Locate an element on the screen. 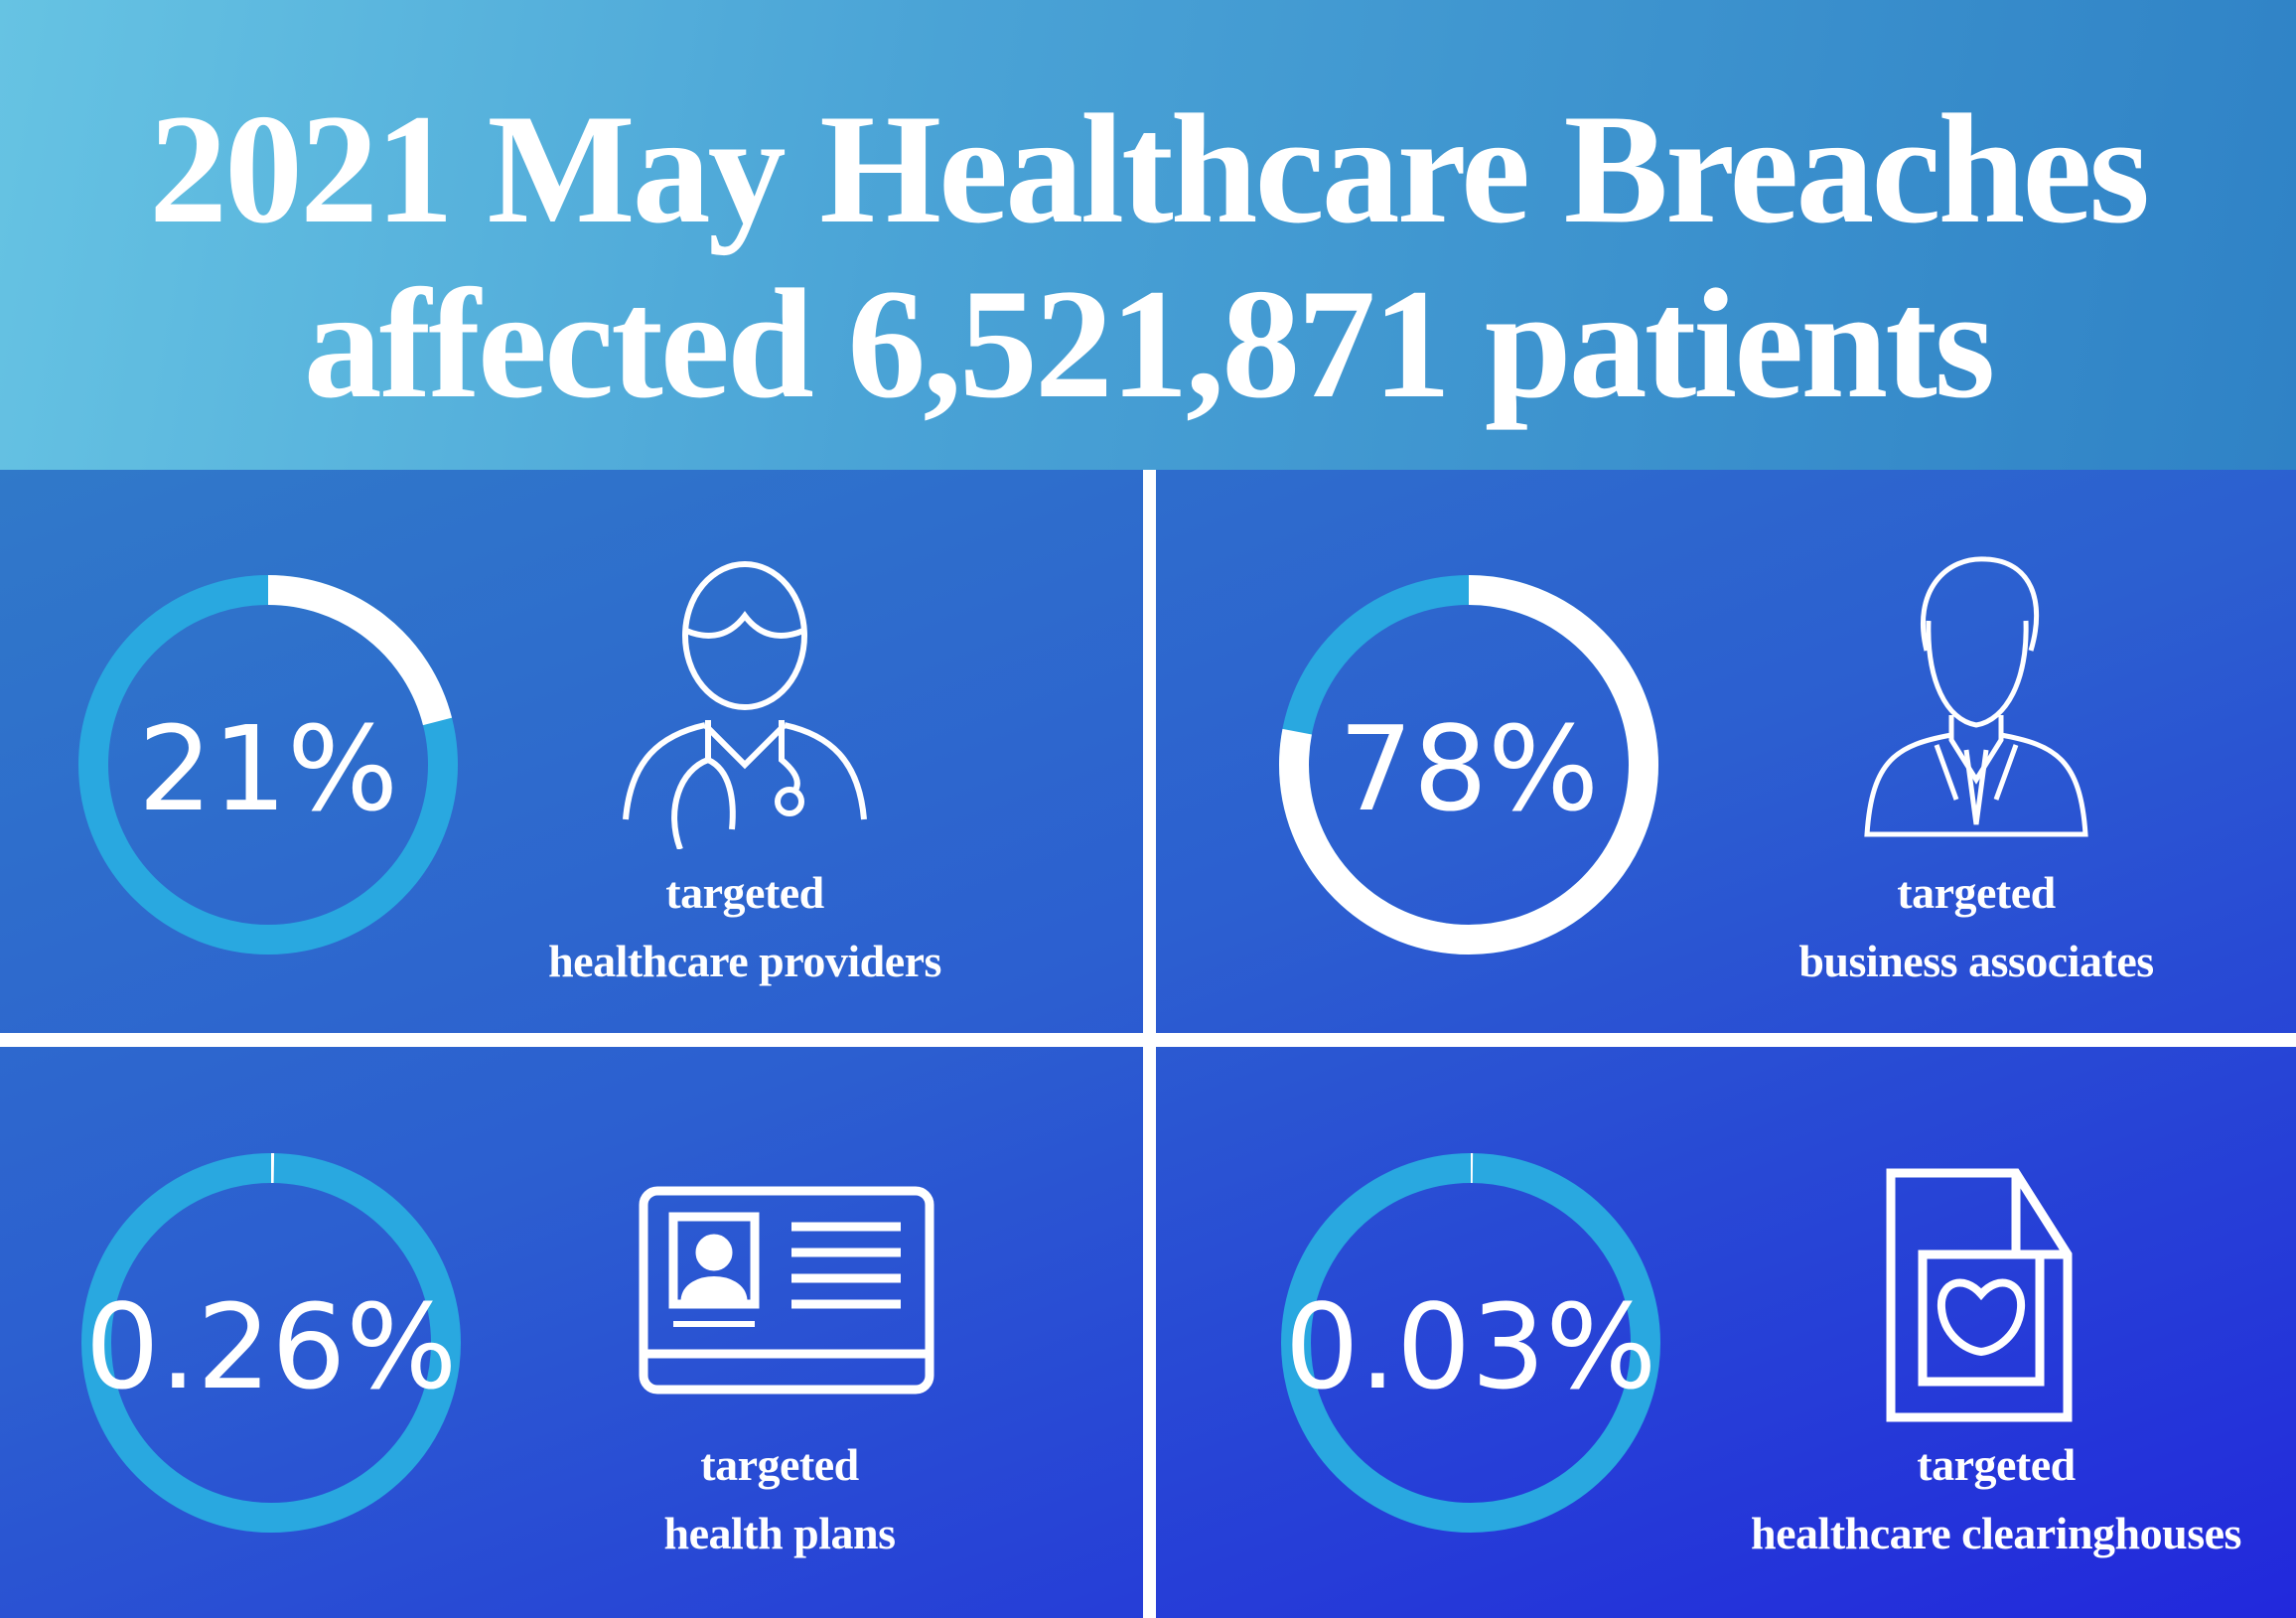 The height and width of the screenshot is (1618, 2296). percent-business-associates: 78% is located at coordinates (1469, 768).